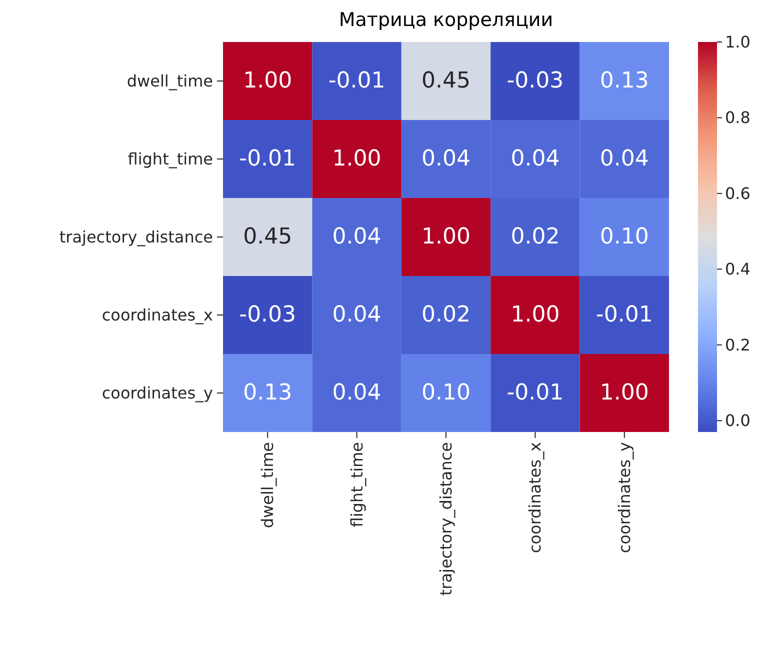  What do you see at coordinates (737, 118) in the screenshot?
I see `color-bar-label: 0.8` at bounding box center [737, 118].